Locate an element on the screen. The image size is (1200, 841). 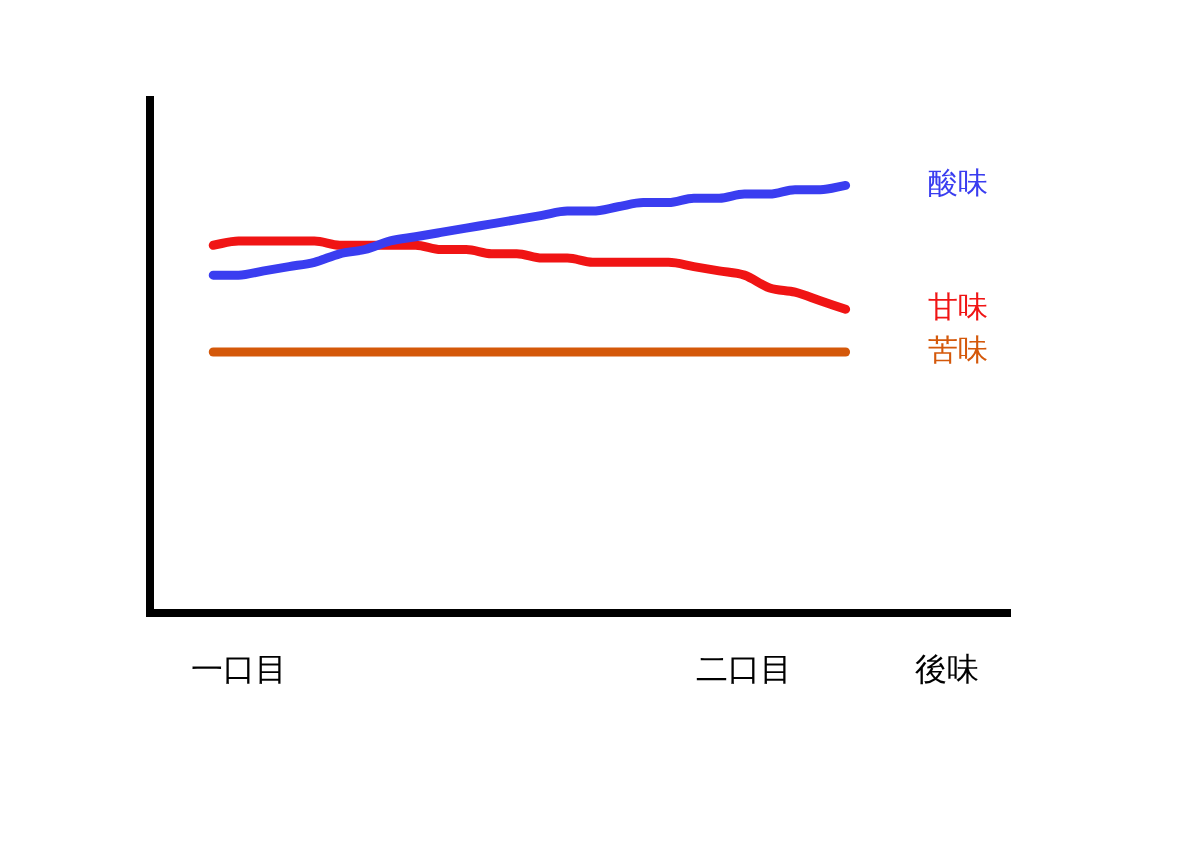
x-tick-label: 後味 is located at coordinates (946, 669).